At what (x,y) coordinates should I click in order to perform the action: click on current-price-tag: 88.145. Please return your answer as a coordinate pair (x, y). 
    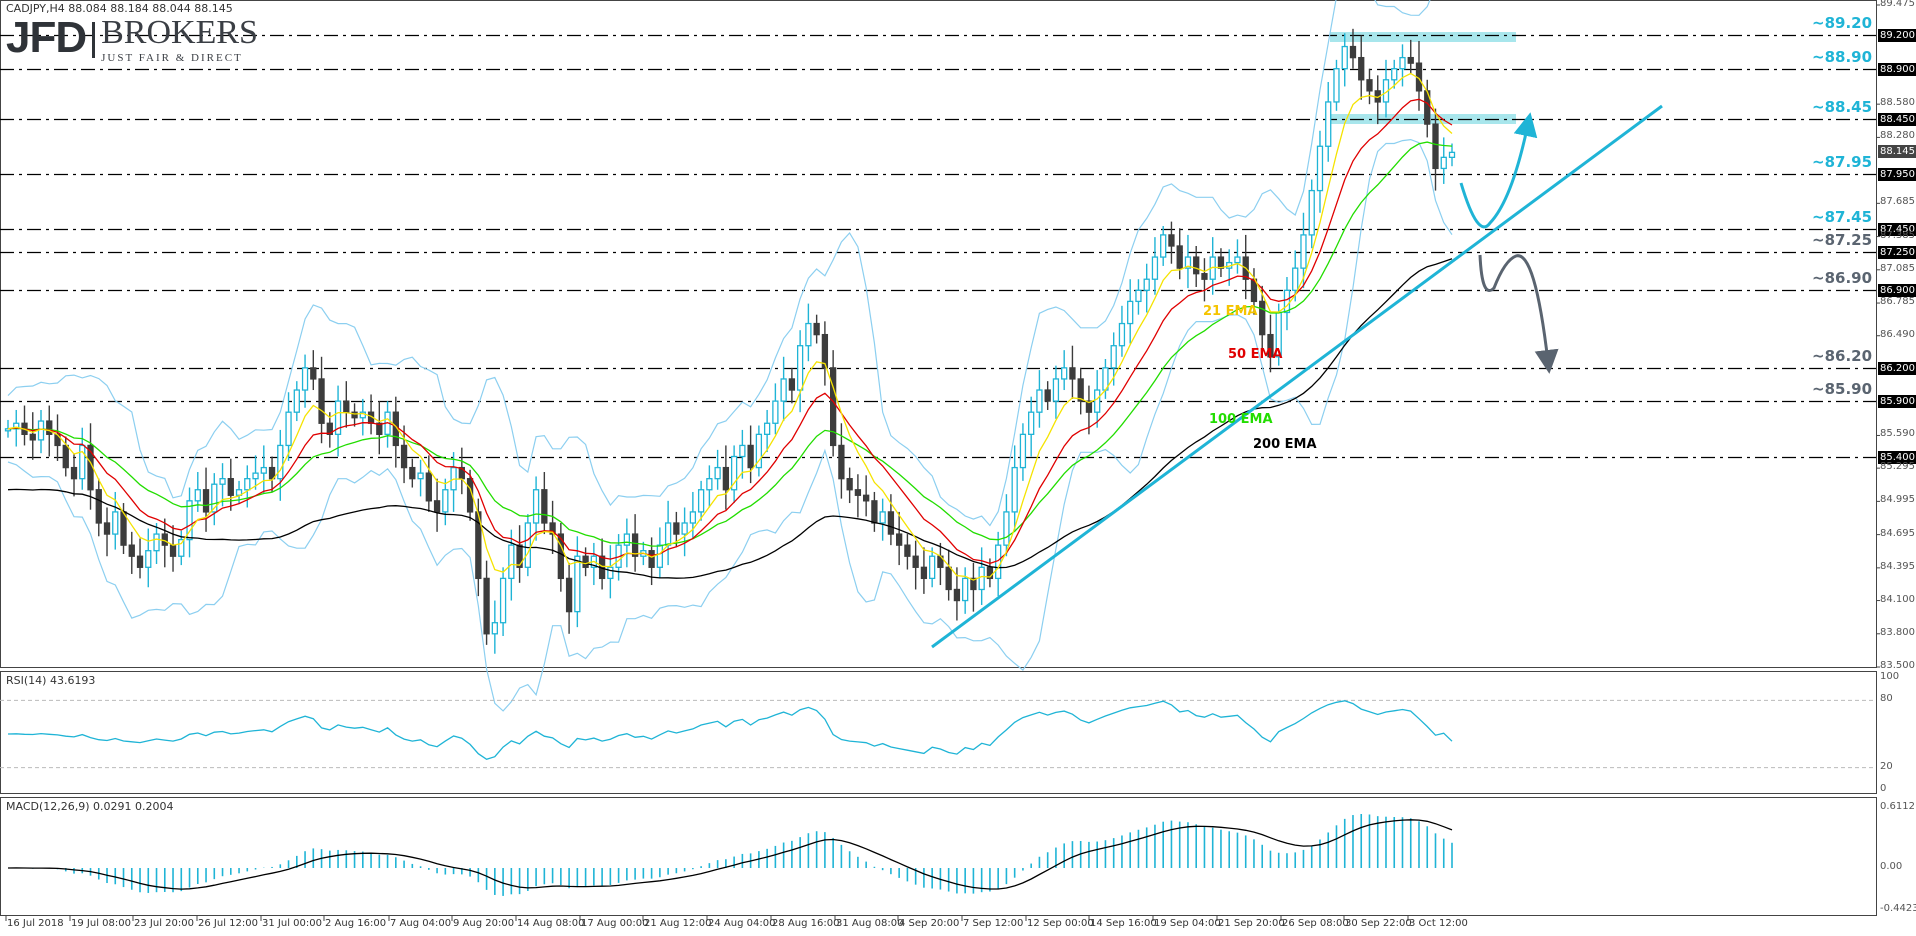
    Looking at the image, I should click on (1897, 151).